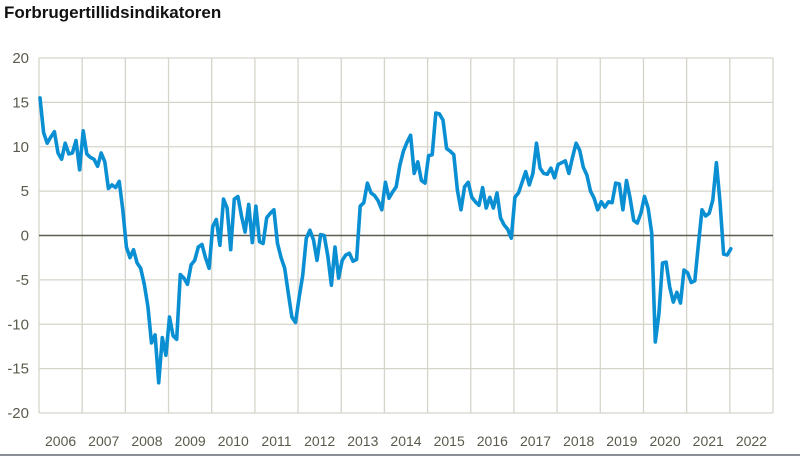 This screenshot has height=458, width=800. I want to click on y-tick-label: 5, so click(25, 191).